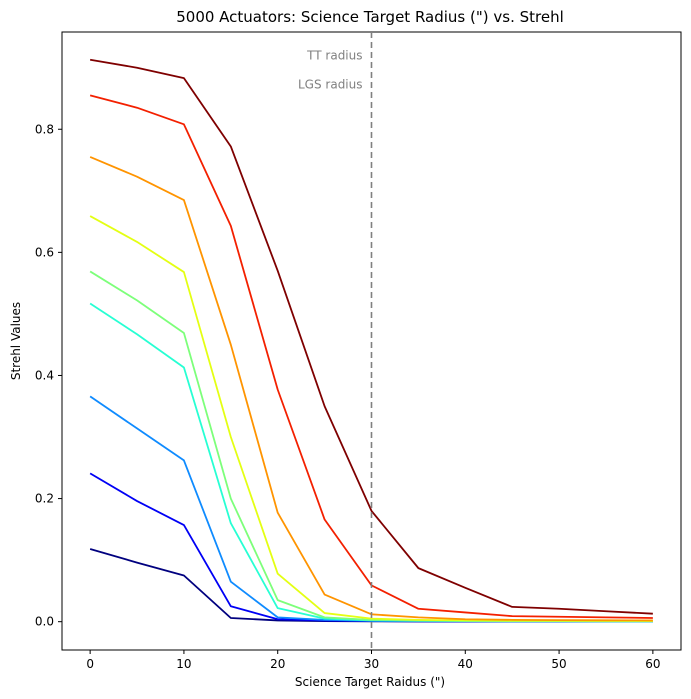 The image size is (691, 699). Describe the element at coordinates (16, 341) in the screenshot. I see `y-axis-label: Strehl Values` at that location.